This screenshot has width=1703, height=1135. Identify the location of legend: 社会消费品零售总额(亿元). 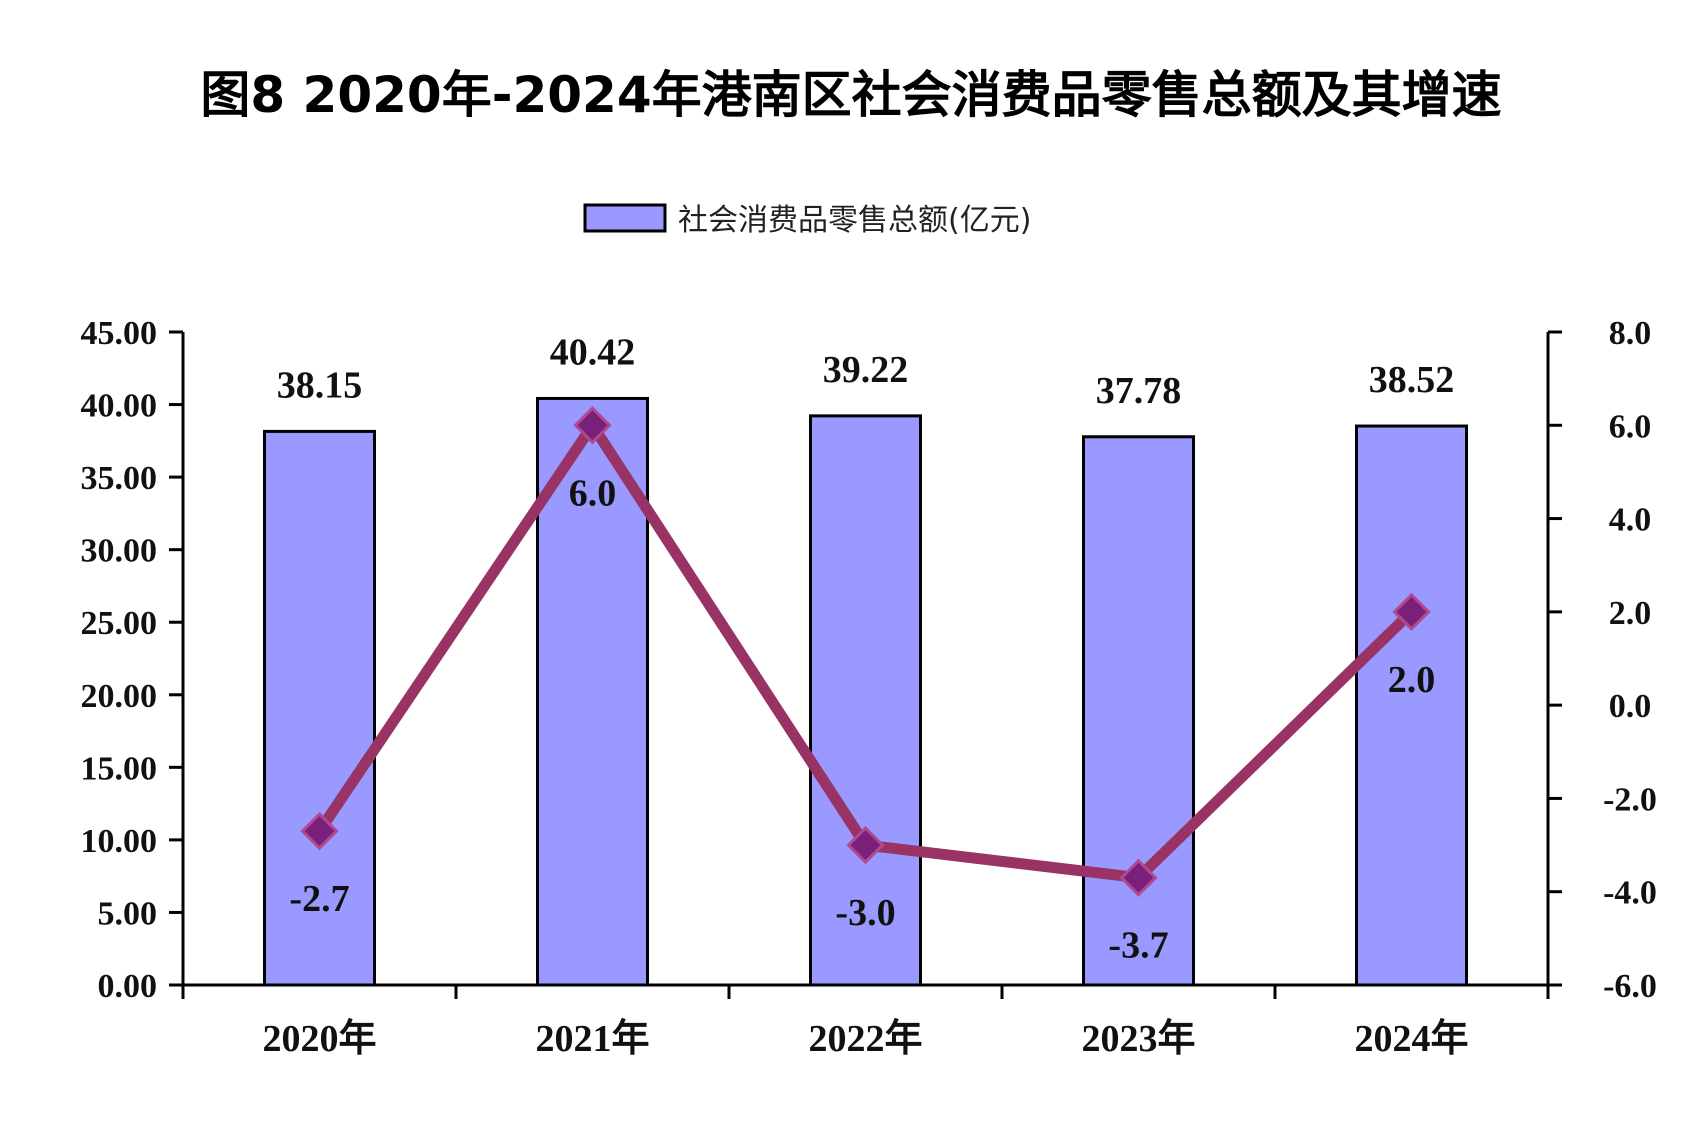
(807, 220).